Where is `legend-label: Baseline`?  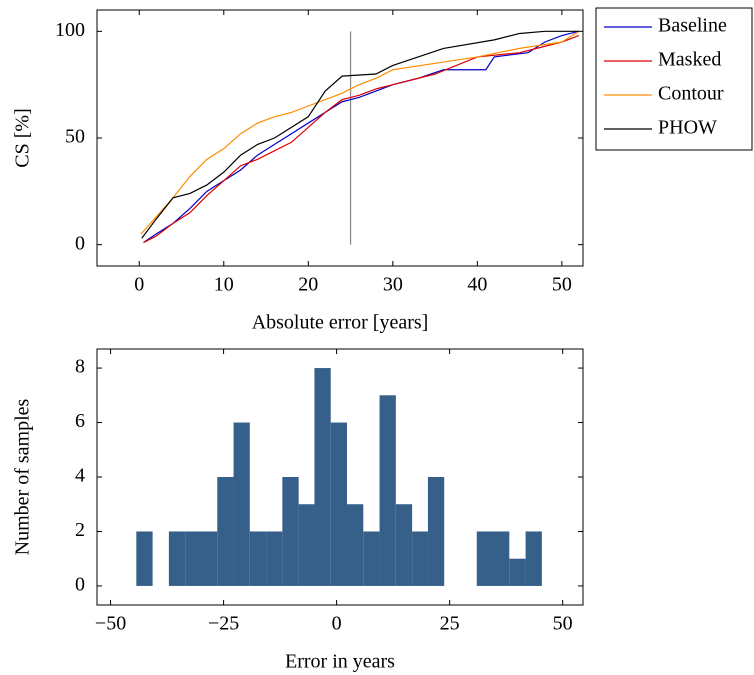
legend-label: Baseline is located at coordinates (692, 26).